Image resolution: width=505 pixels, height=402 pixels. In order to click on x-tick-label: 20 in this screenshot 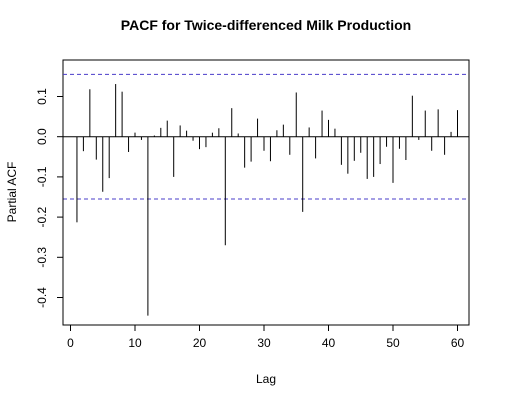, I will do `click(200, 343)`.